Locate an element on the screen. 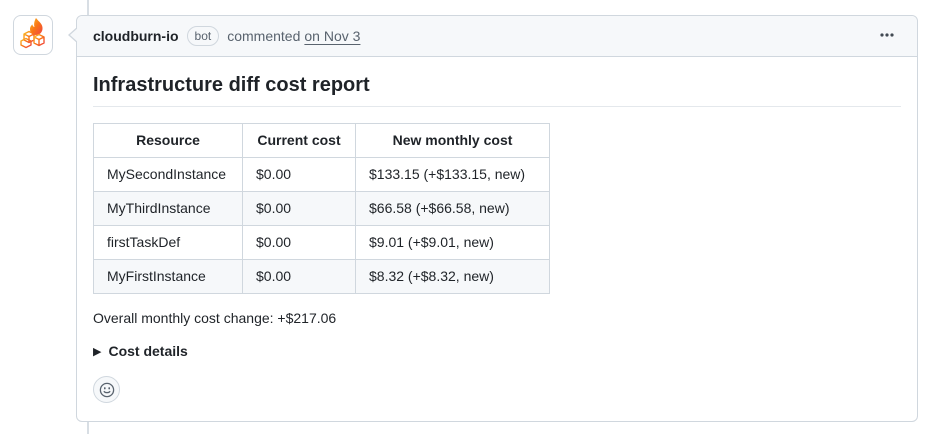 This screenshot has height=434, width=931. resource-cell: firstTaskDef is located at coordinates (168, 242).